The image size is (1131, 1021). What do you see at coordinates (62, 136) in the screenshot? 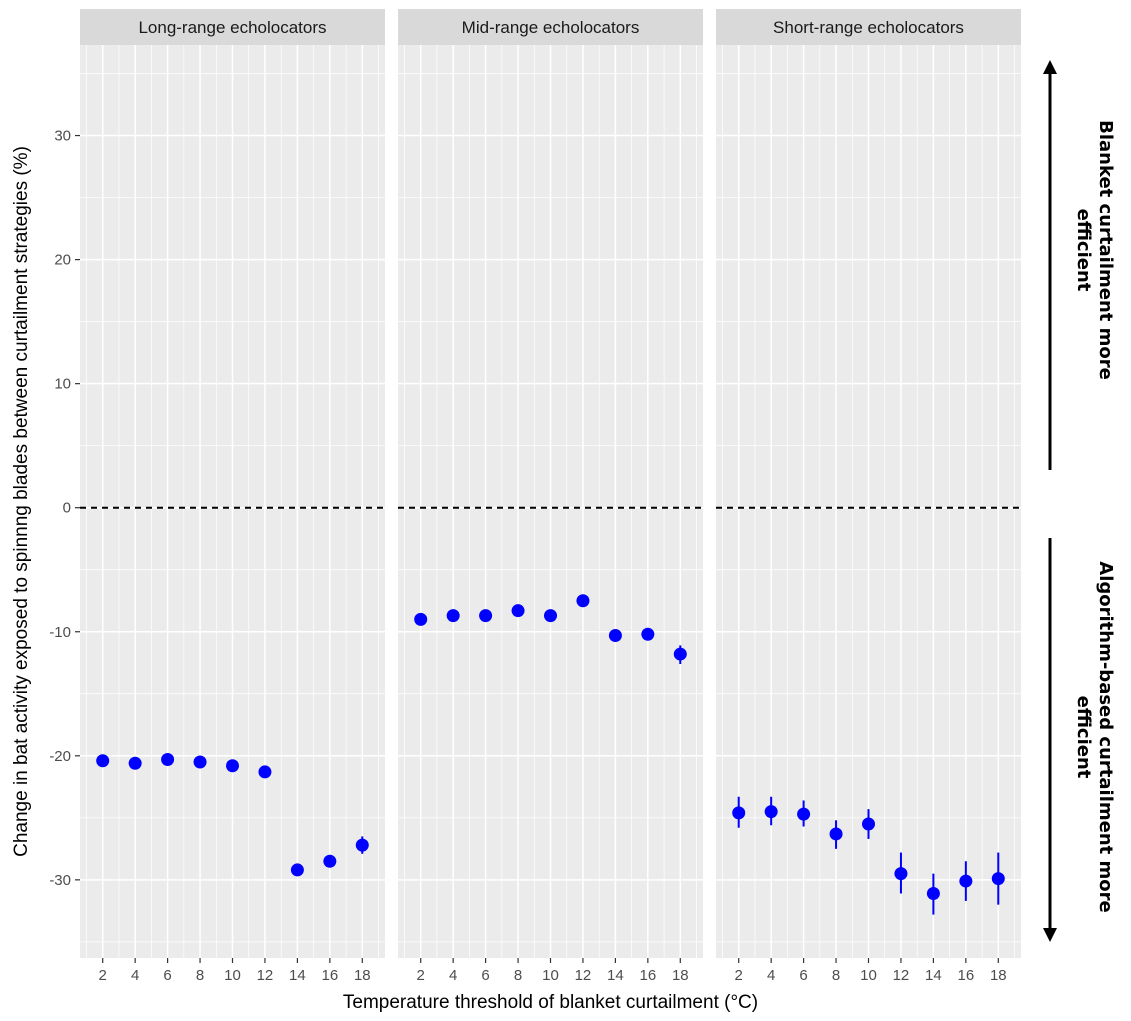
I see `y-tick-label: 30` at bounding box center [62, 136].